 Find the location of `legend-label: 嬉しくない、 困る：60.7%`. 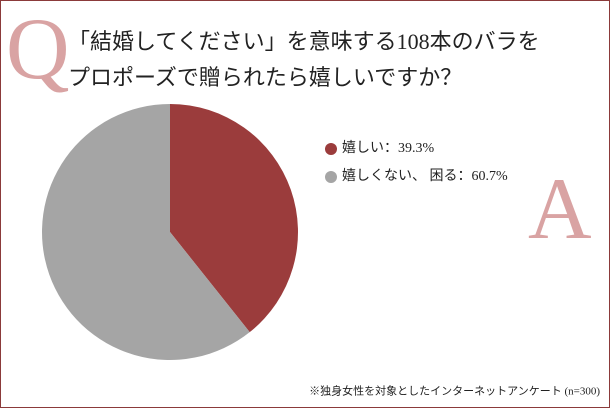

legend-label: 嬉しくない、 困る：60.7% is located at coordinates (425, 176).